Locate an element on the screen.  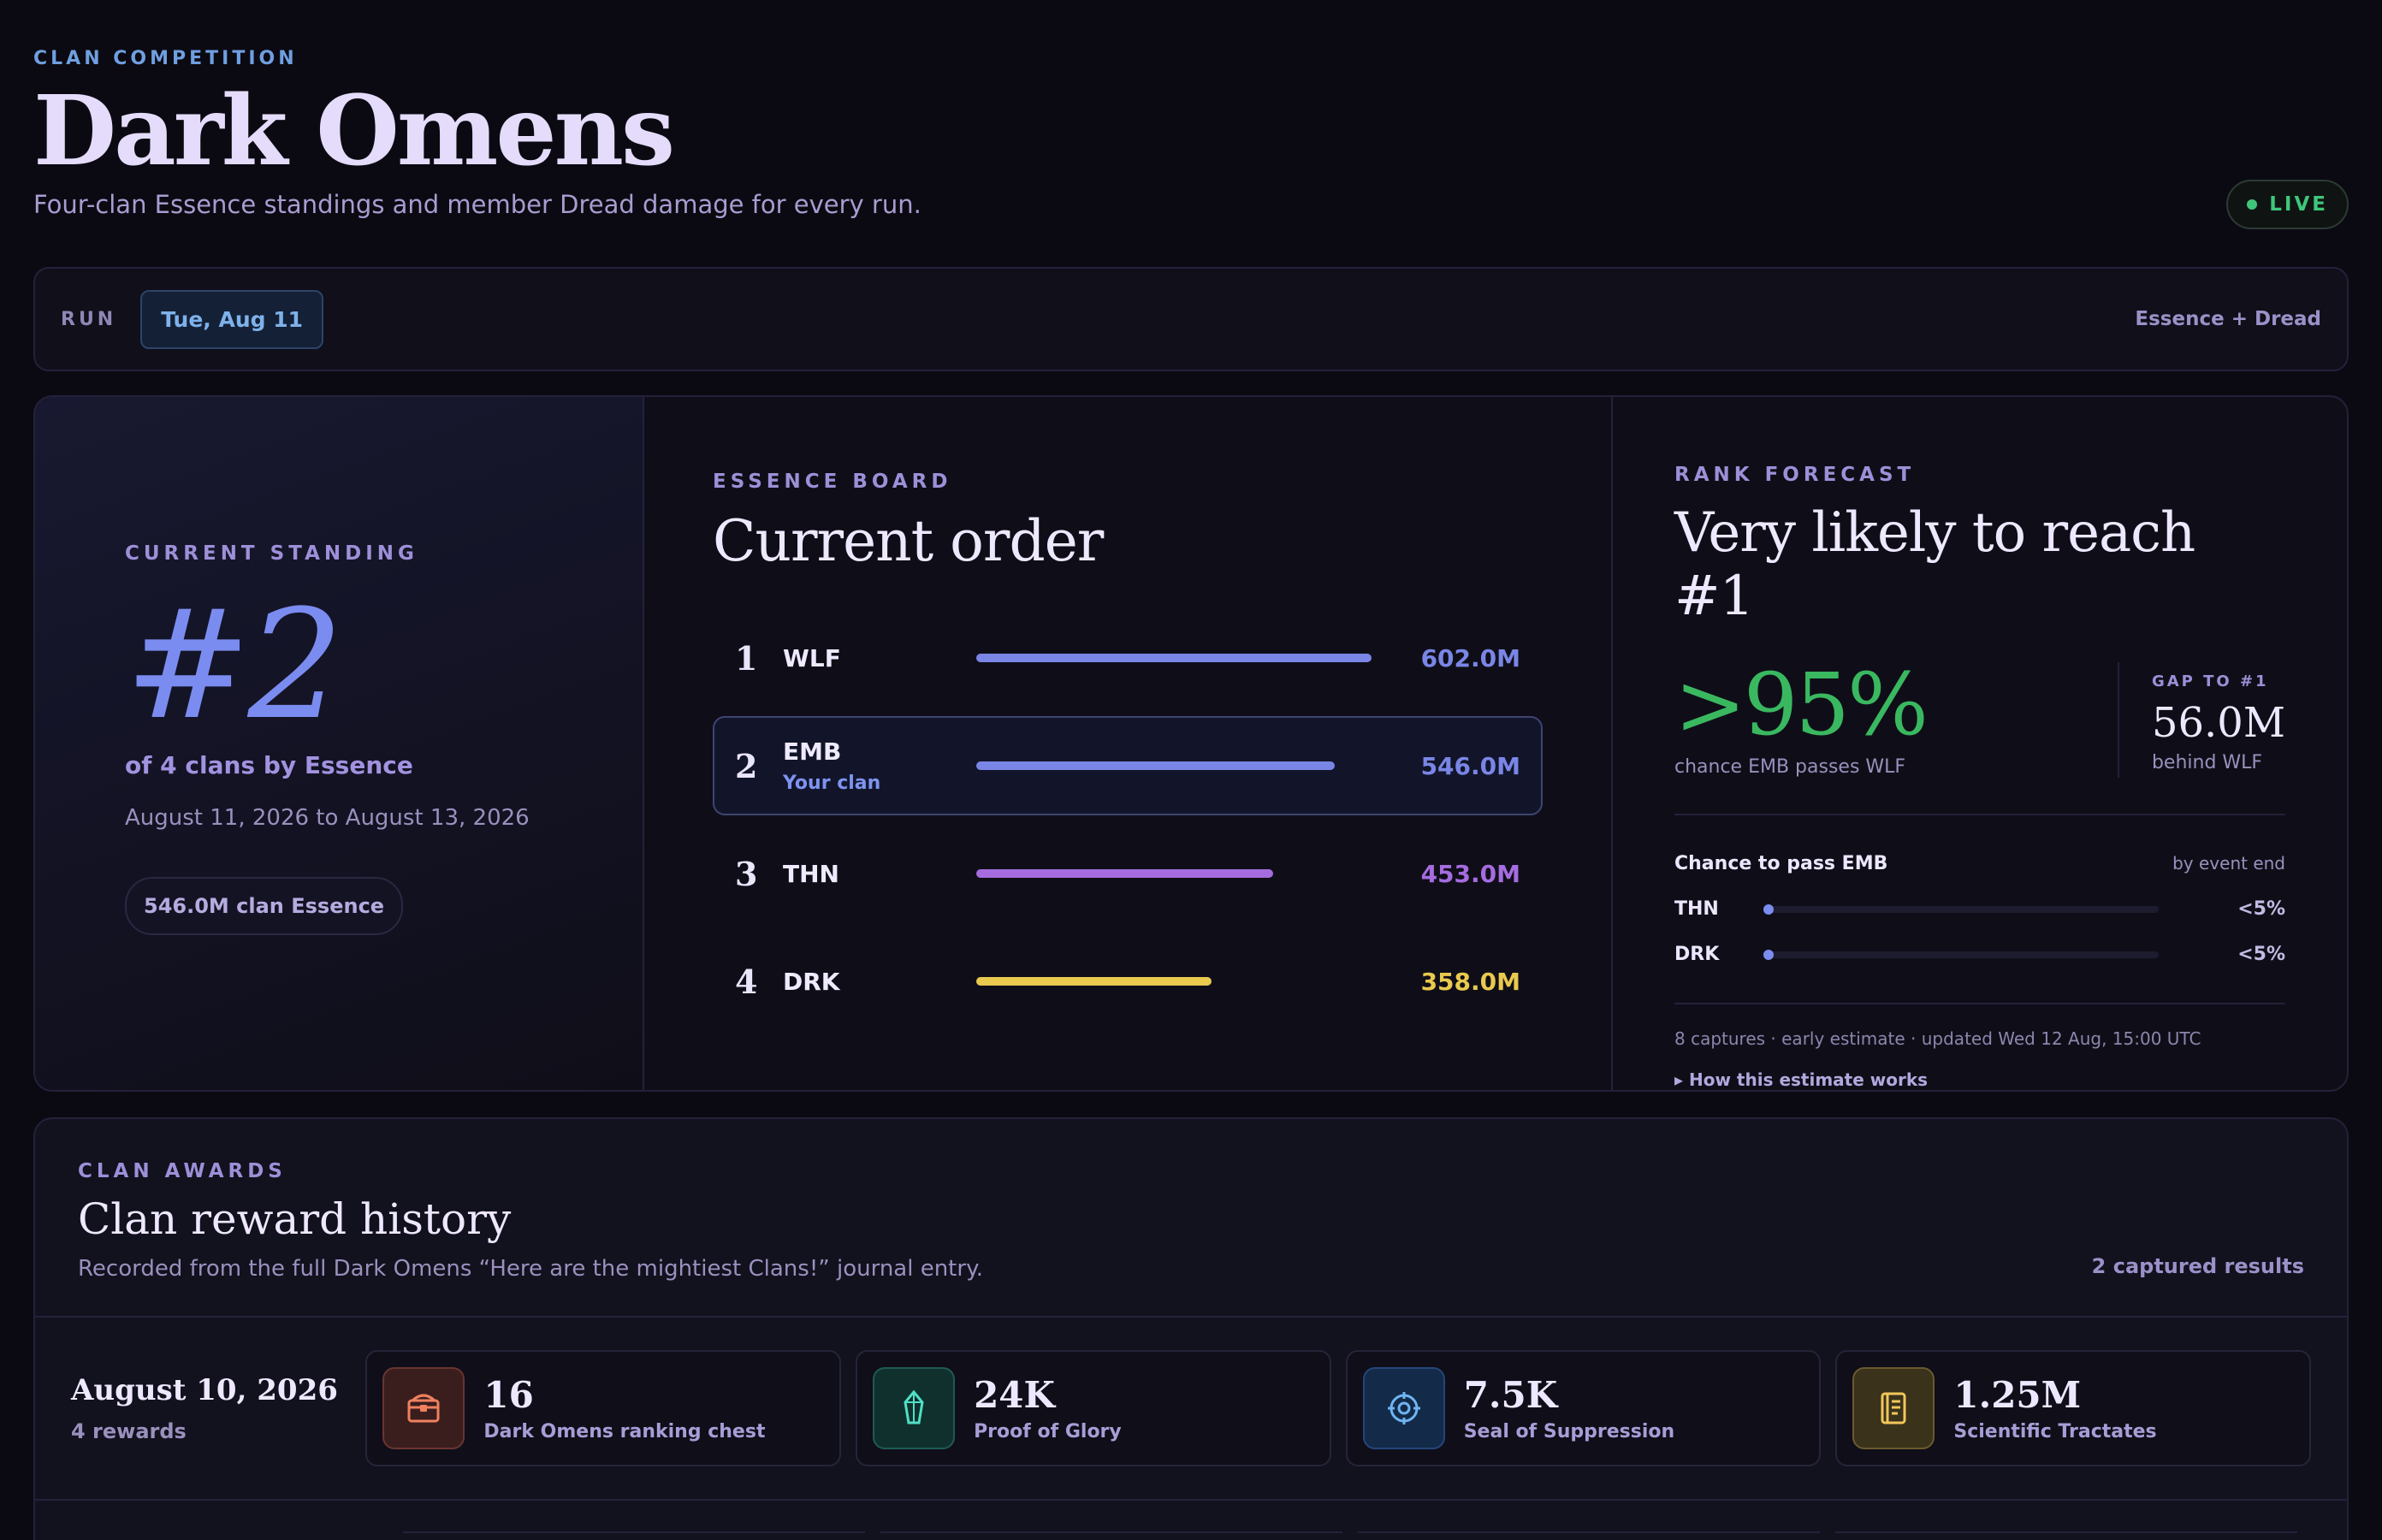
awards-title: Clan reward history is located at coordinates (295, 1219).